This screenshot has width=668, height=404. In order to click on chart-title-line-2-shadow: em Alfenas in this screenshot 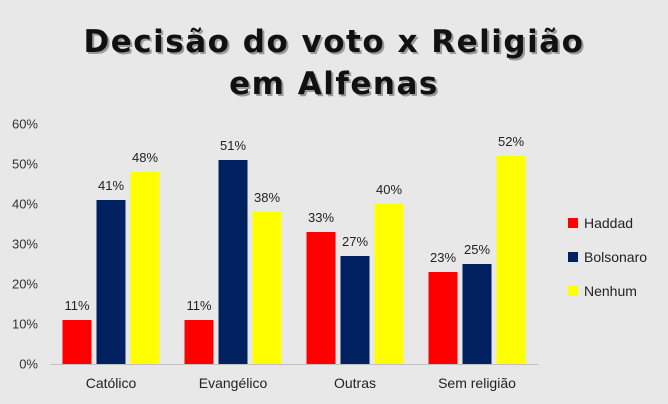, I will do `click(336, 86)`.